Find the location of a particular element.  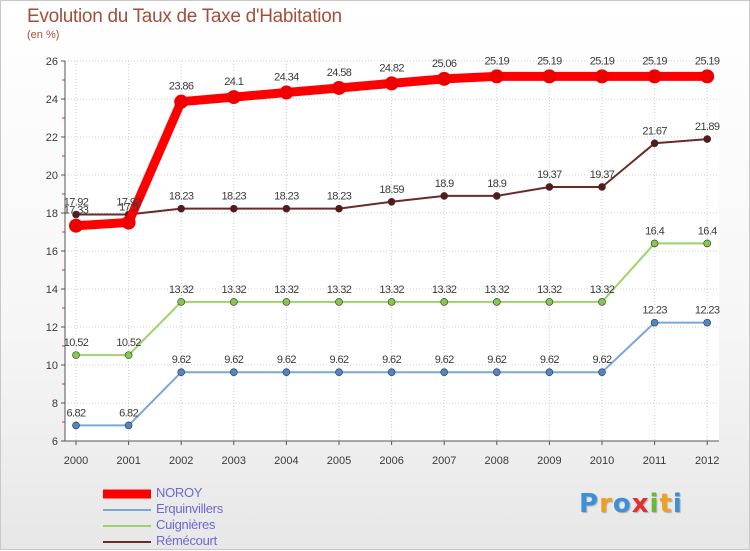

legend-swatch-cuignieres is located at coordinates (127, 526).